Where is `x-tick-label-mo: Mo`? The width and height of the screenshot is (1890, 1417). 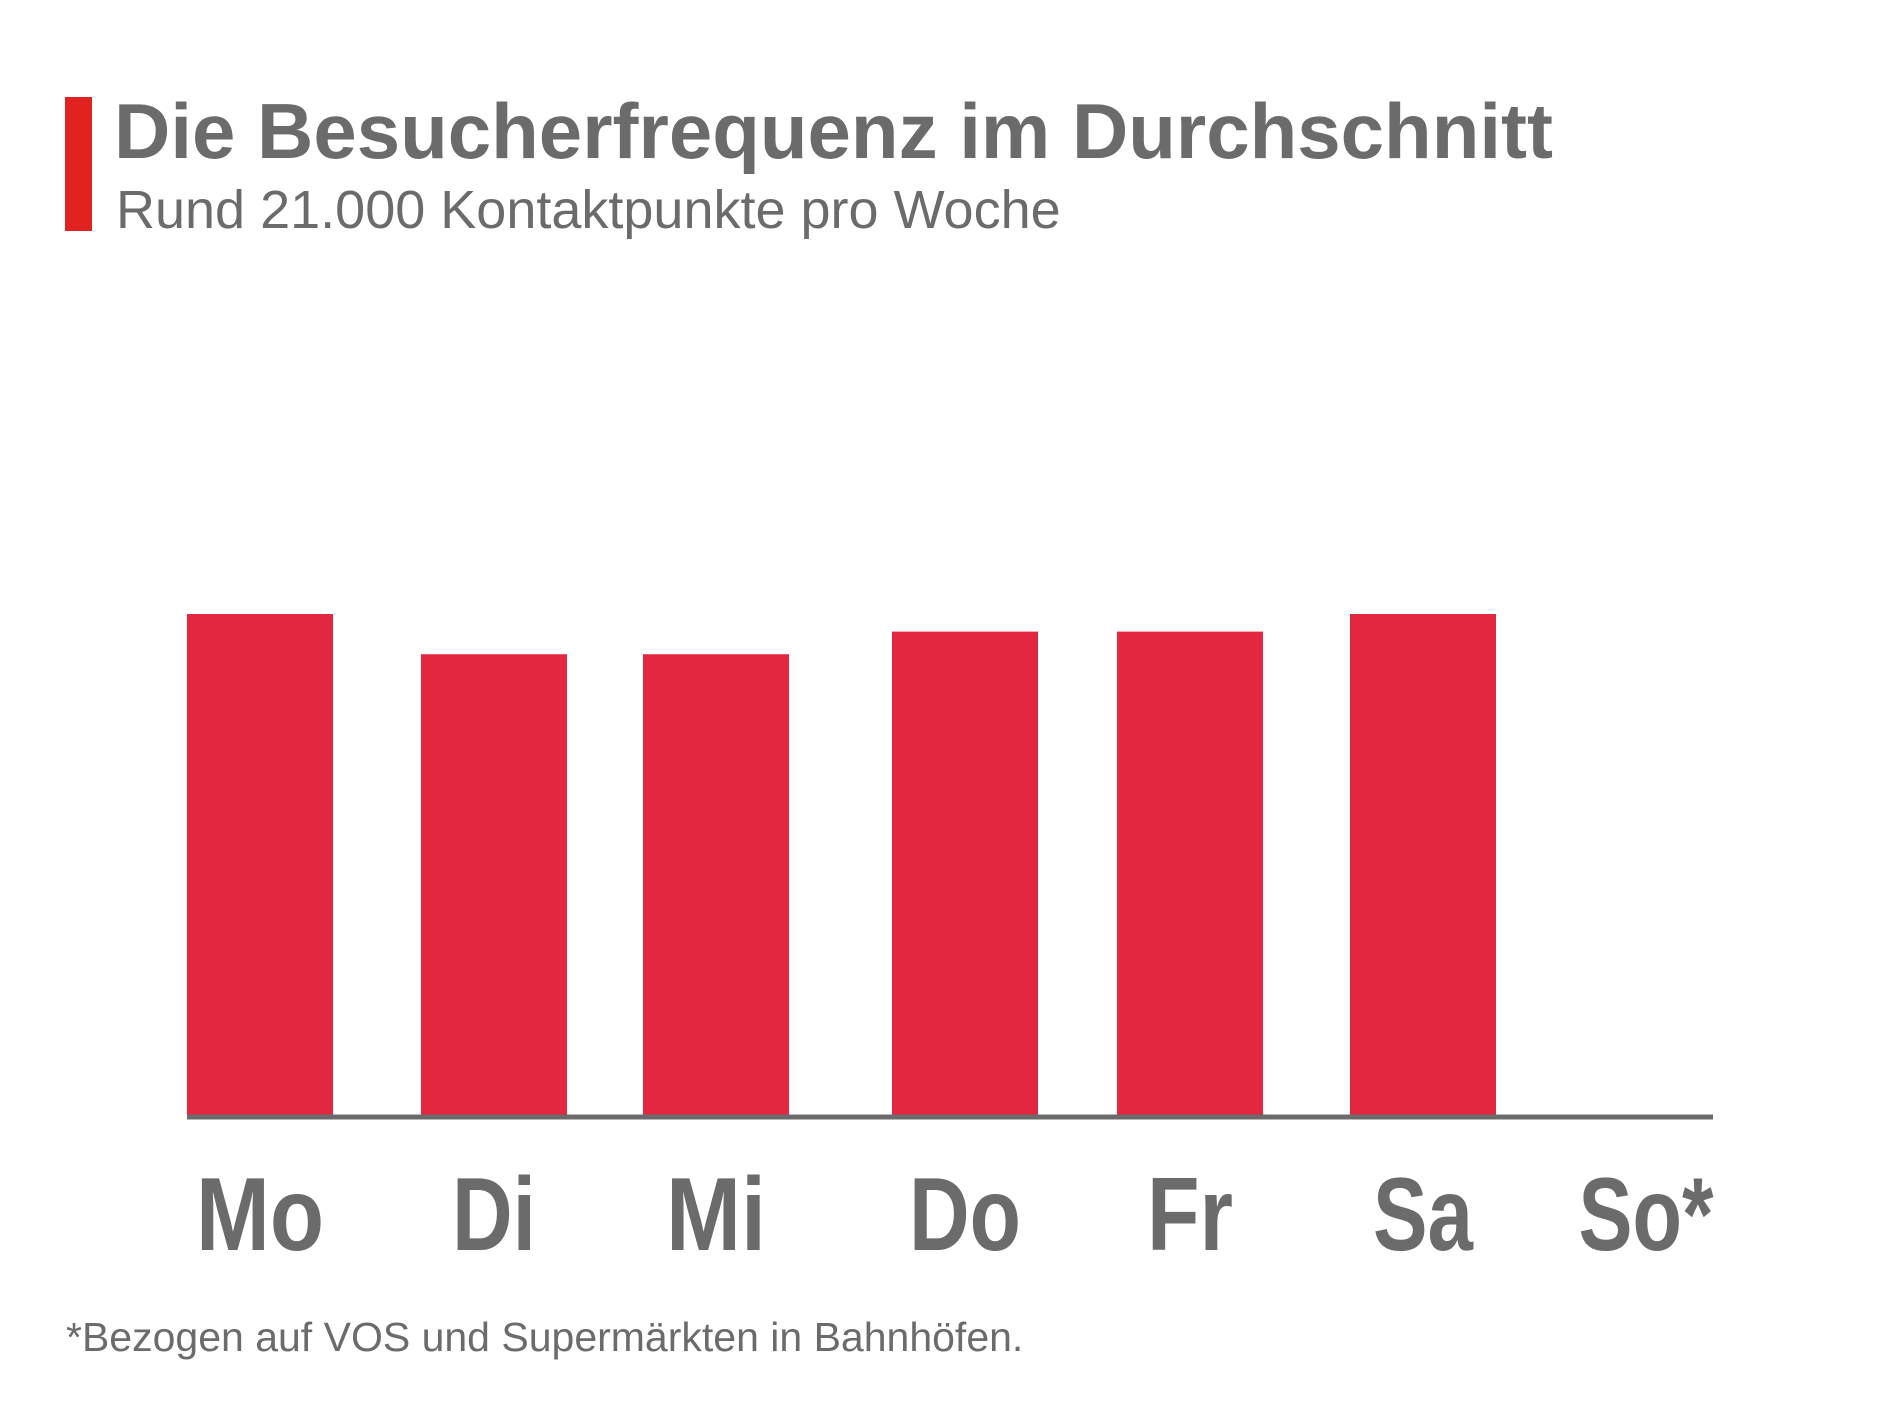
x-tick-label-mo: Mo is located at coordinates (260, 1215).